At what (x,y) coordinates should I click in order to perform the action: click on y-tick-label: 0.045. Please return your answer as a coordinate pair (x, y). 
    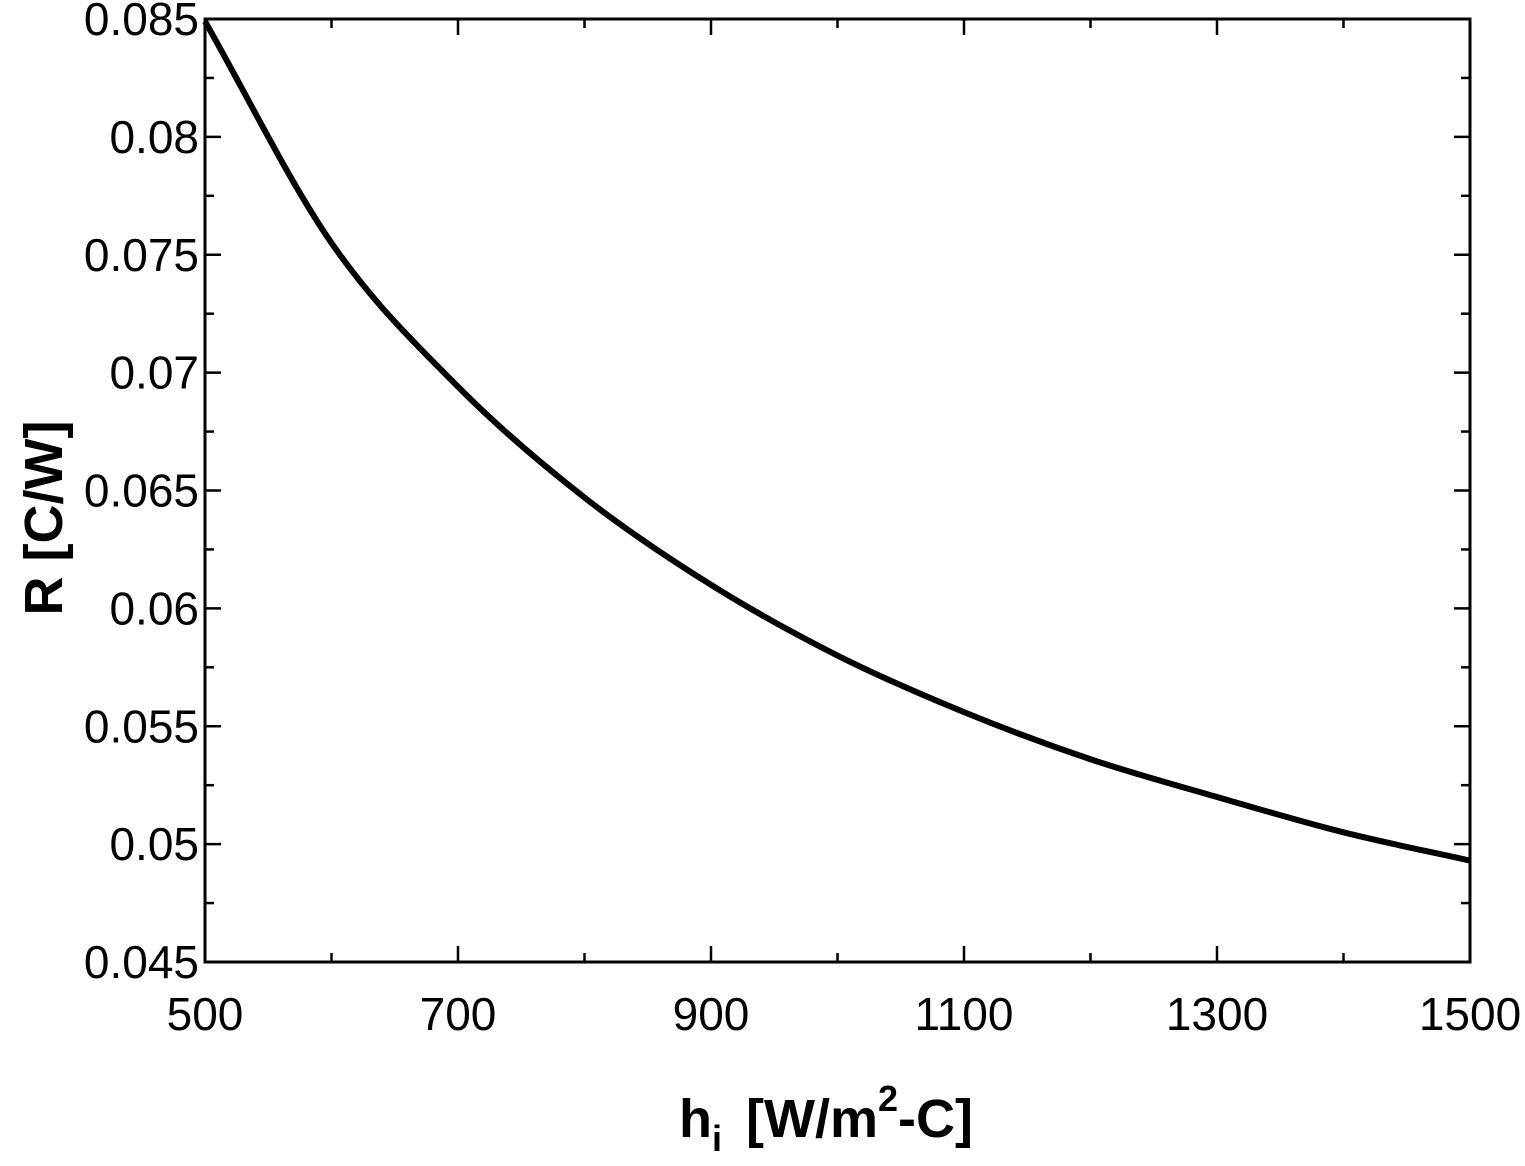
    Looking at the image, I should click on (141, 962).